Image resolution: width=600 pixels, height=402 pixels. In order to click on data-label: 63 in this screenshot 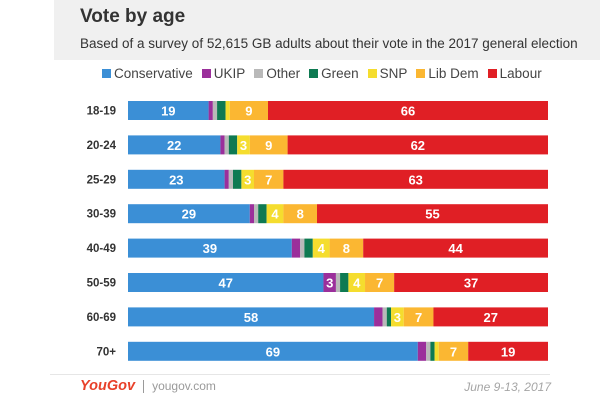, I will do `click(415, 179)`.